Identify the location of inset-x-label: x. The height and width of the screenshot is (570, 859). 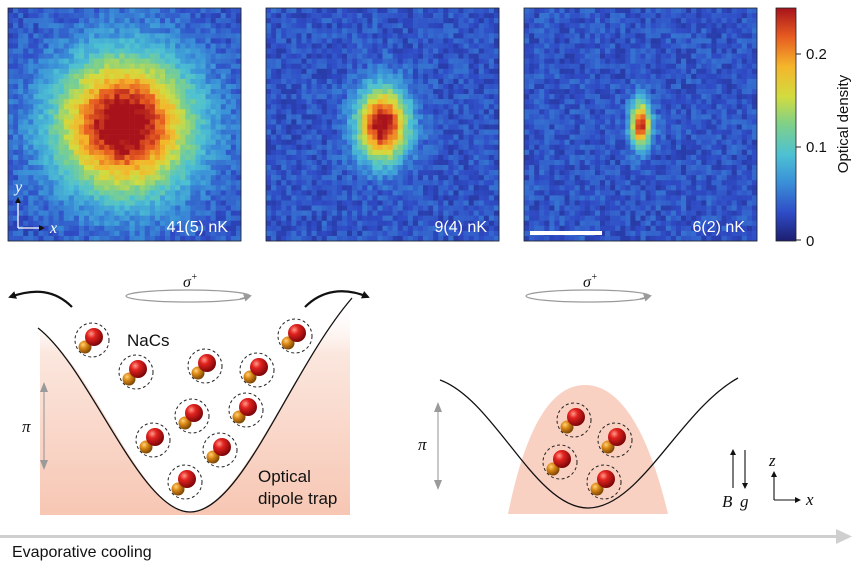
(53, 228).